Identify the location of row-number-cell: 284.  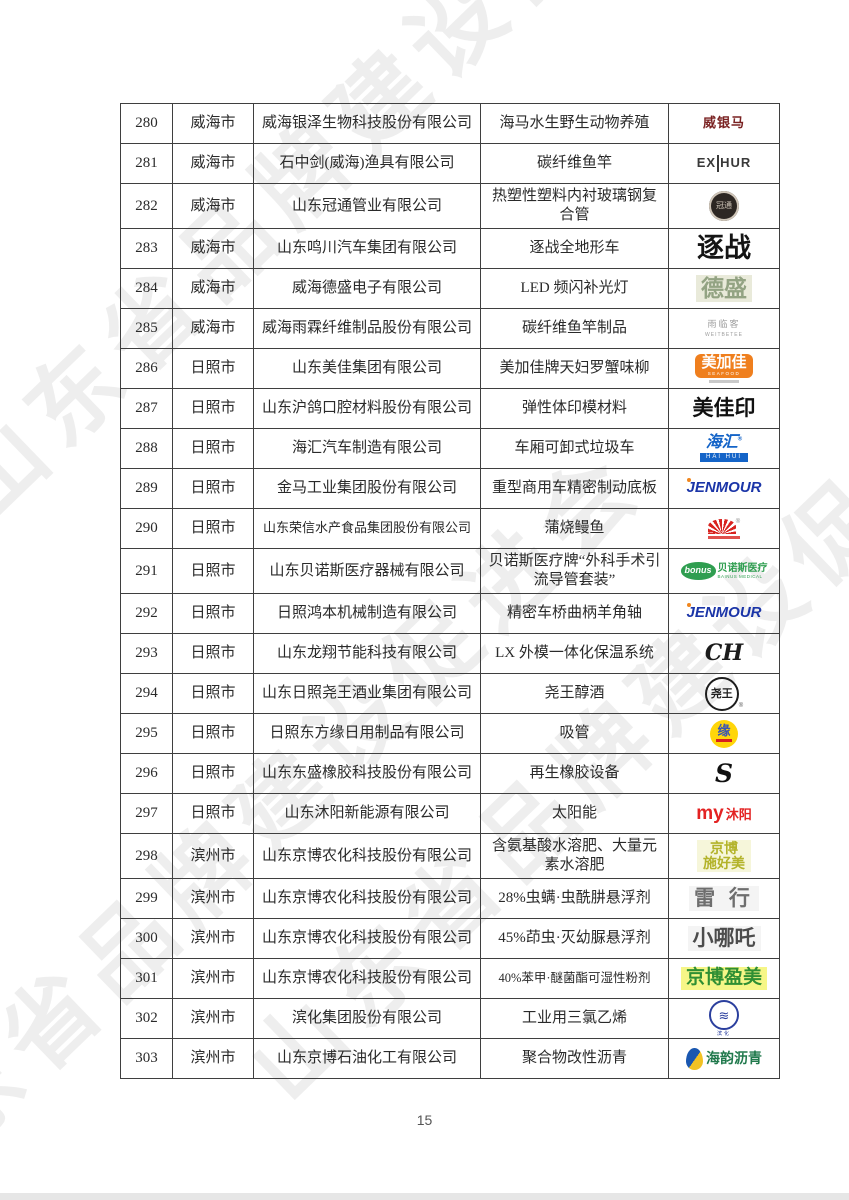
(146, 288).